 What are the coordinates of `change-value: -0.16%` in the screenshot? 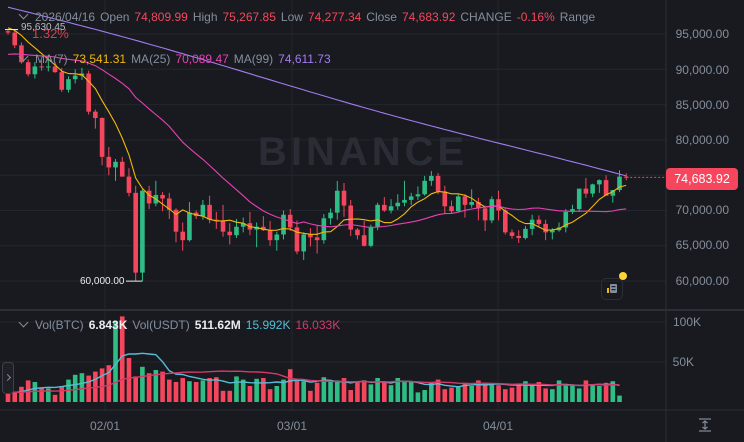 It's located at (535, 17).